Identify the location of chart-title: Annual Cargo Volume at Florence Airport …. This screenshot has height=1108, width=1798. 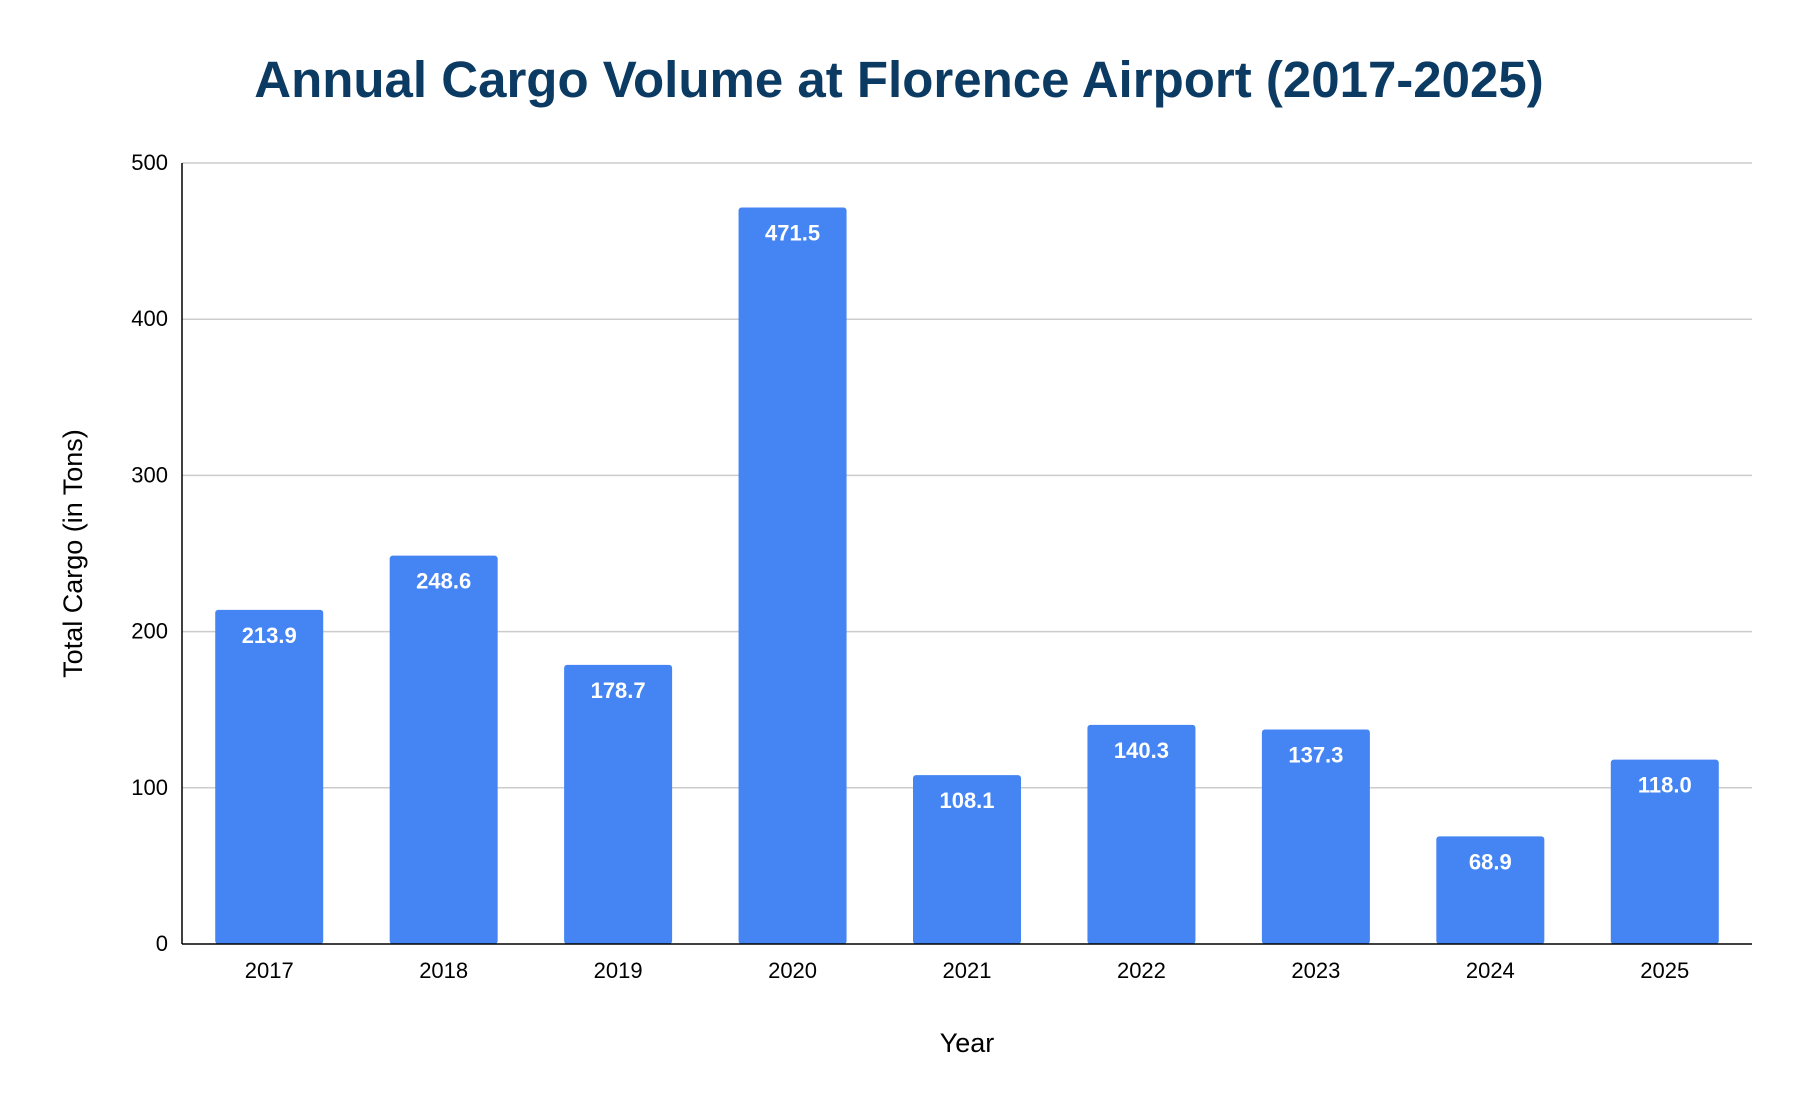
(899, 79).